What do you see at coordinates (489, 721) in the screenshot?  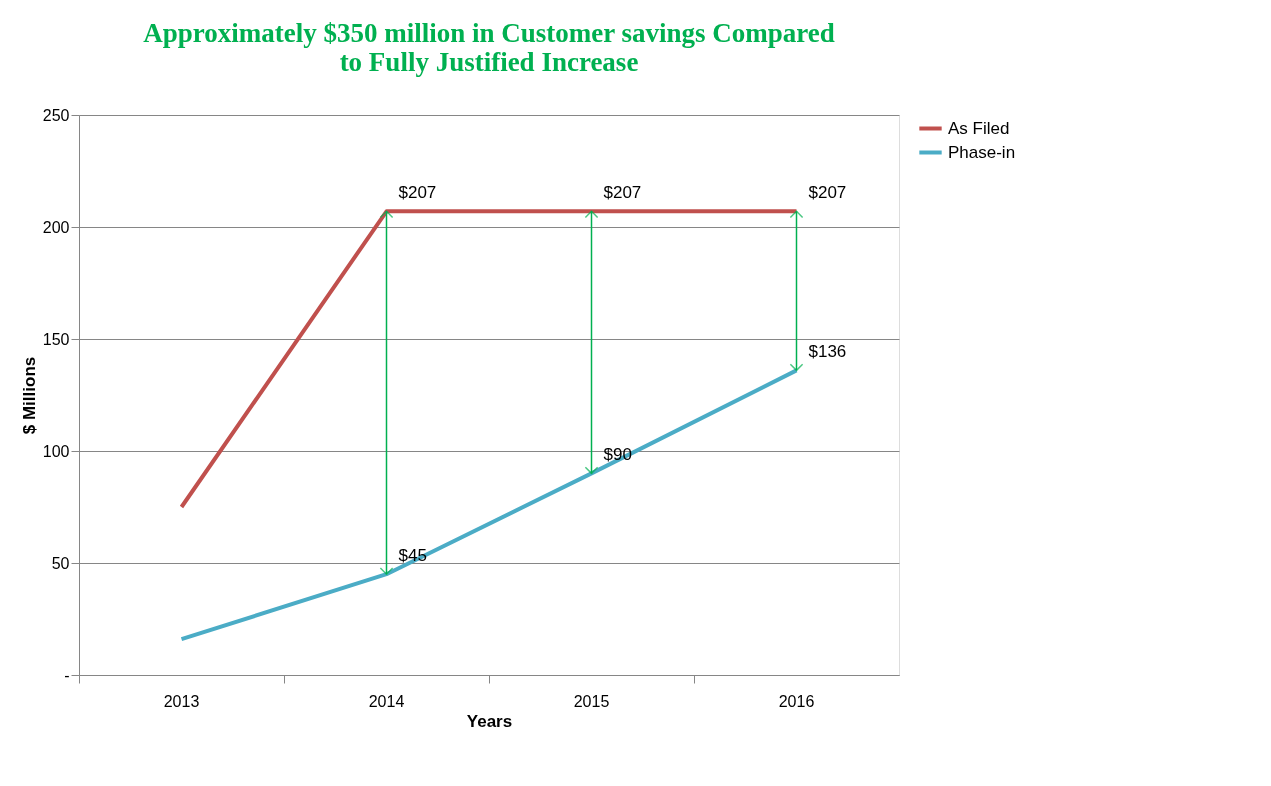 I see `x-axis-title: Years` at bounding box center [489, 721].